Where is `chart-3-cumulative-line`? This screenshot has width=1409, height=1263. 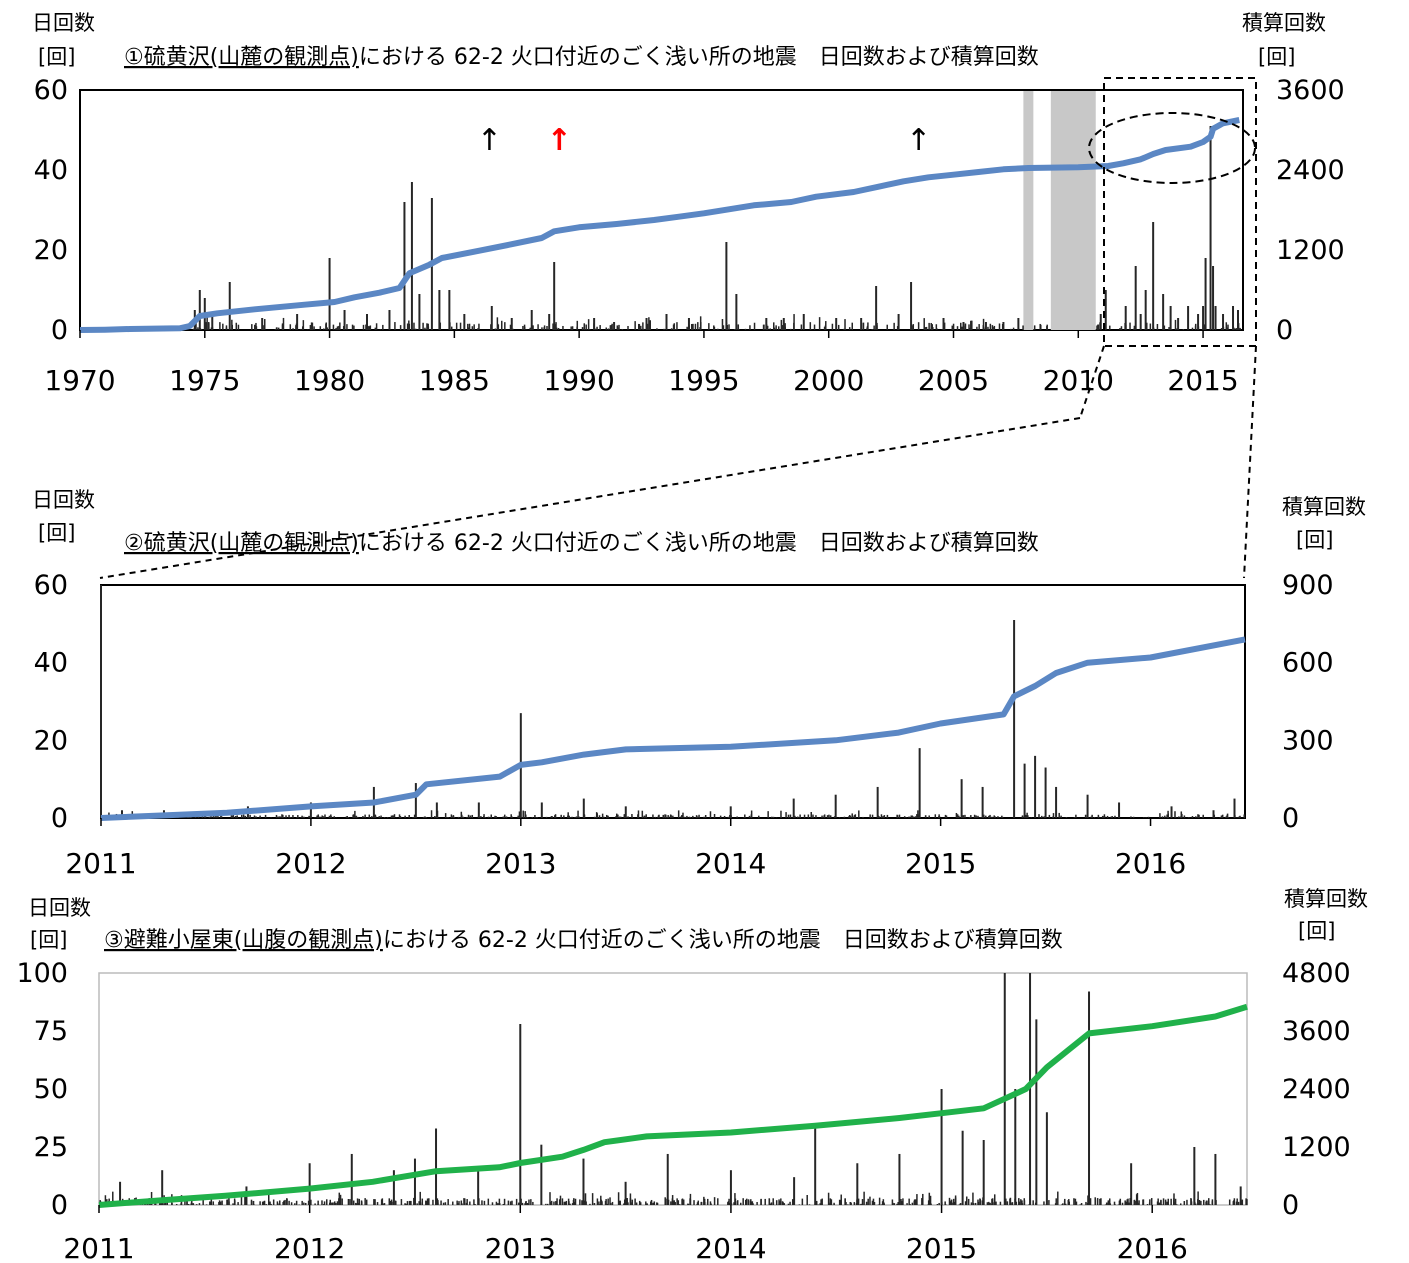
chart-3-cumulative-line is located at coordinates (673, 1105).